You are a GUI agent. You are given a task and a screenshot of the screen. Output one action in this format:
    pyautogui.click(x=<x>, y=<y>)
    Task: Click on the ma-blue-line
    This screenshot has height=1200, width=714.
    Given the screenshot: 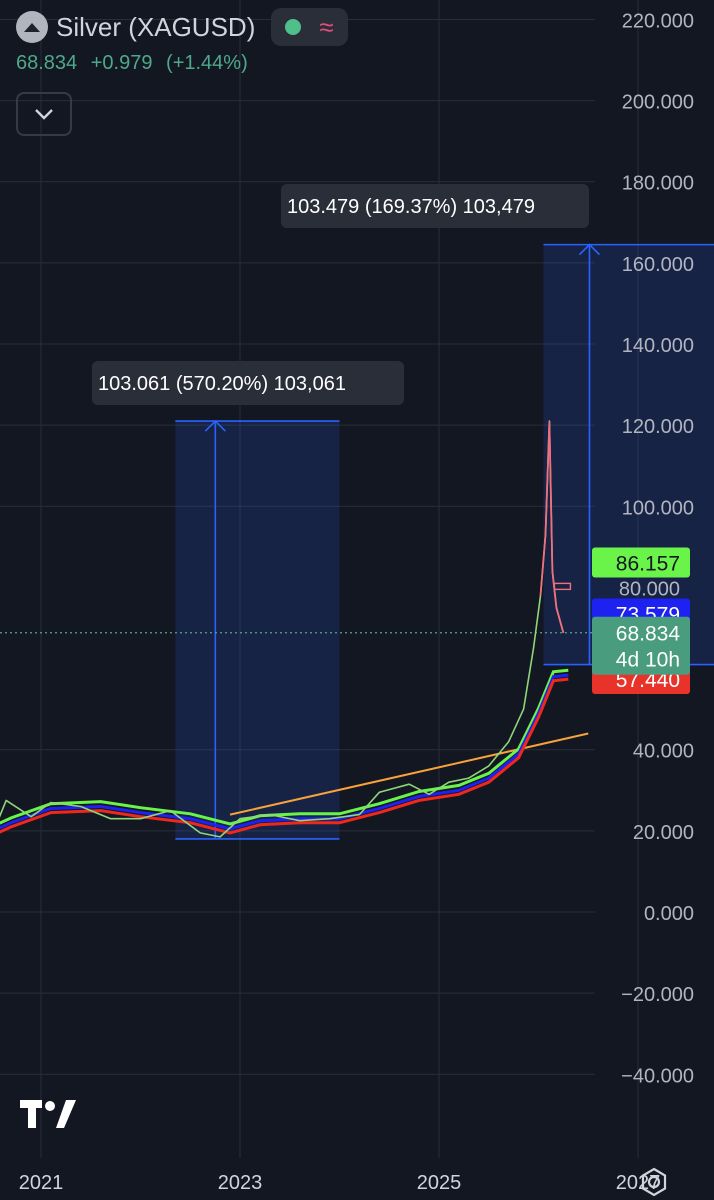 What is the action you would take?
    pyautogui.click(x=284, y=752)
    